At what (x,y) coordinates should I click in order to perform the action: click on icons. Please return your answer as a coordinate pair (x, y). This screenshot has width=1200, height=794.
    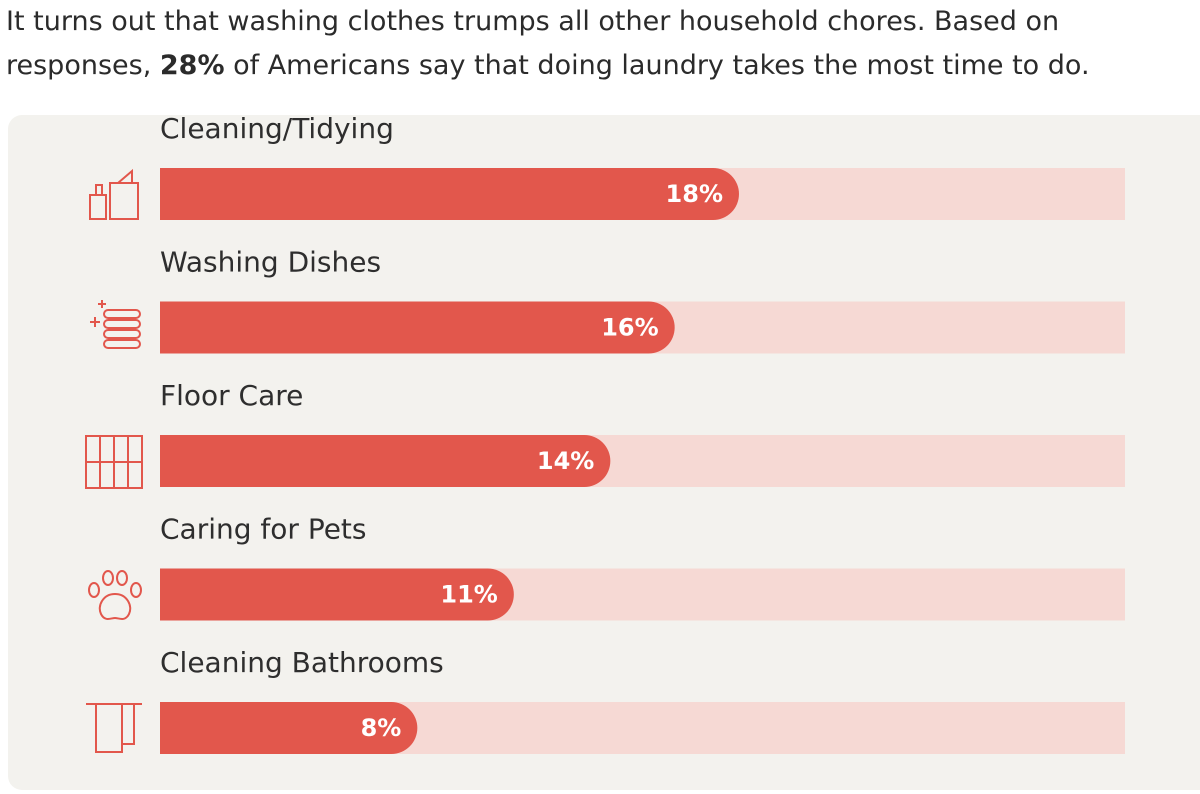
    Looking at the image, I should click on (114, 460).